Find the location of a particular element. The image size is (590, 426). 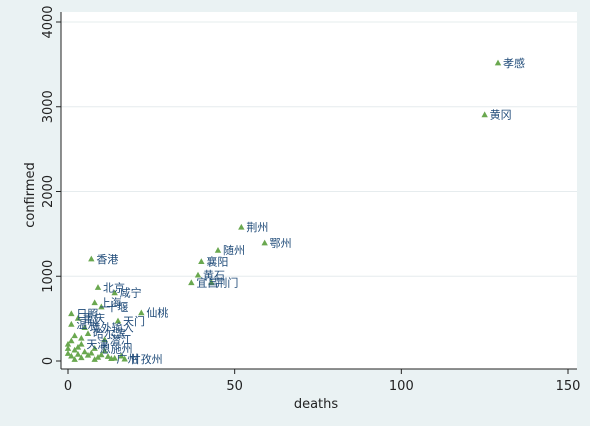

data-label: 荆门 is located at coordinates (227, 282).